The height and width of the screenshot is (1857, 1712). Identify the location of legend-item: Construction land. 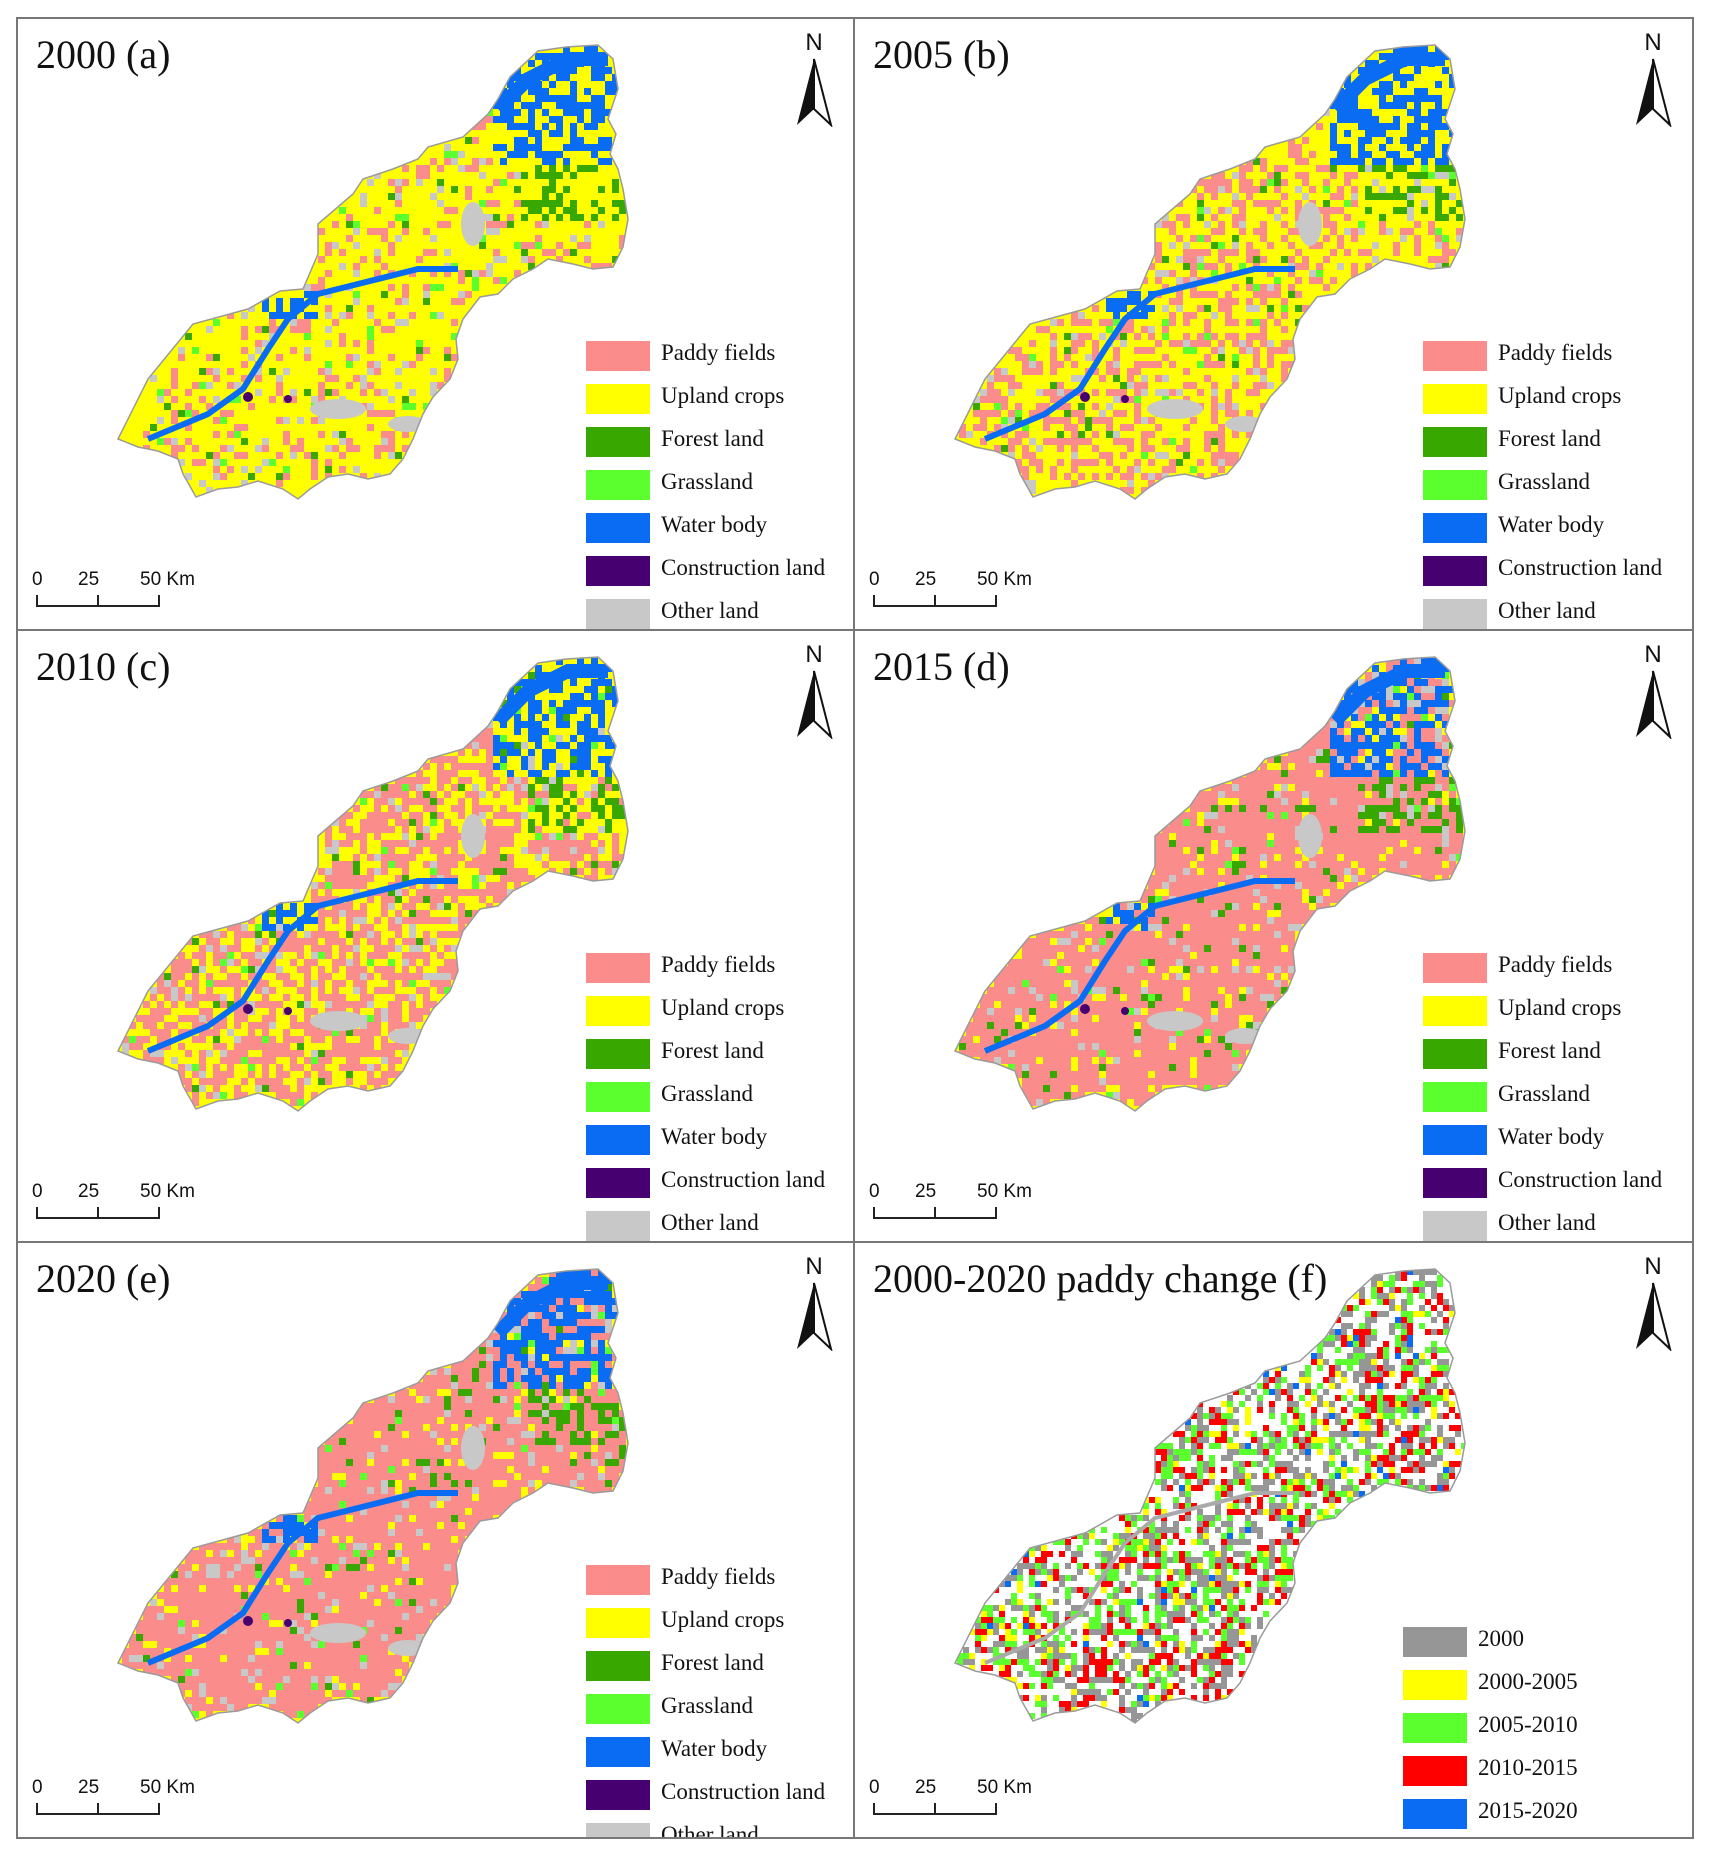
(1555, 573).